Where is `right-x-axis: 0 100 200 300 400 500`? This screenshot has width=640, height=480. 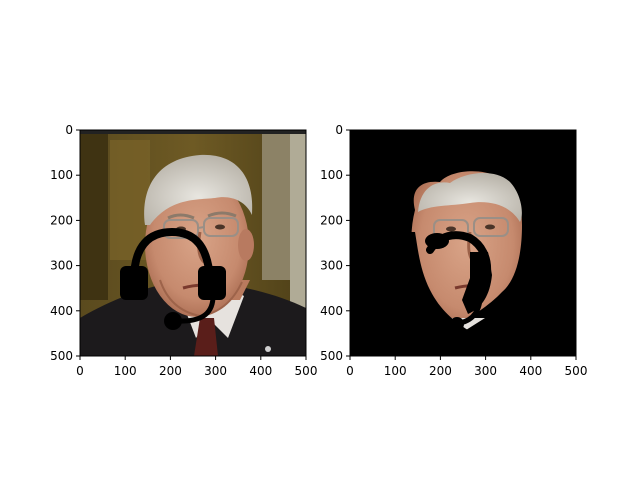
right-x-axis: 0 100 200 300 400 500 is located at coordinates (466, 367).